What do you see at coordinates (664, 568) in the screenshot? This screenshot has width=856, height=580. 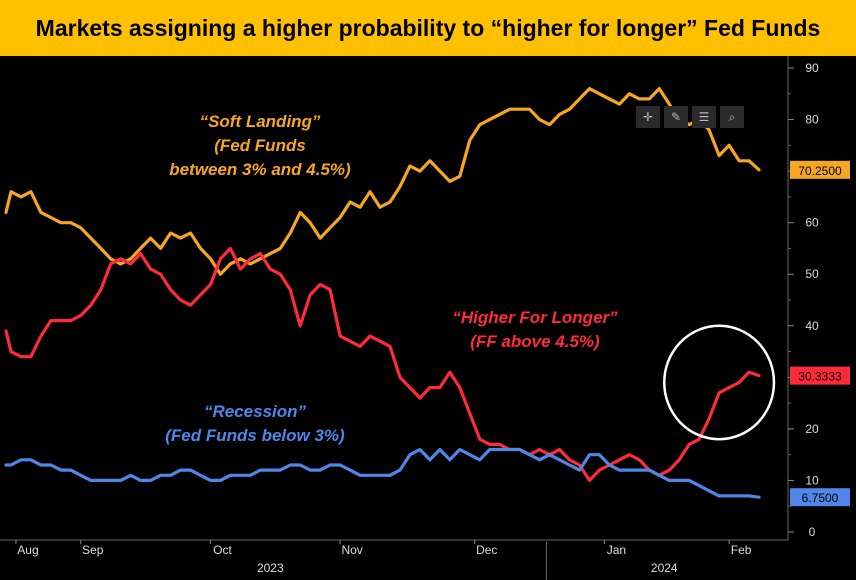 I see `year-label: 2024` at bounding box center [664, 568].